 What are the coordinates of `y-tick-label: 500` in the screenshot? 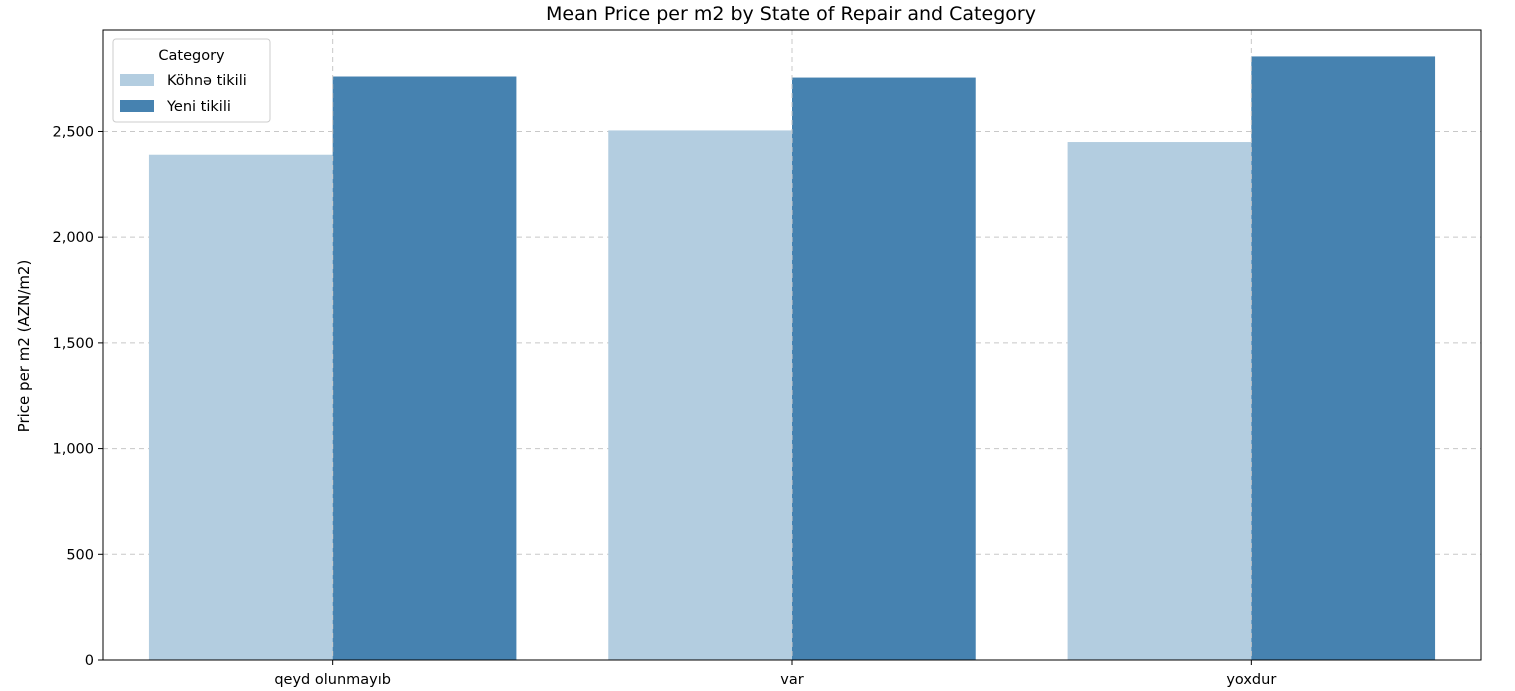 It's located at (80, 555).